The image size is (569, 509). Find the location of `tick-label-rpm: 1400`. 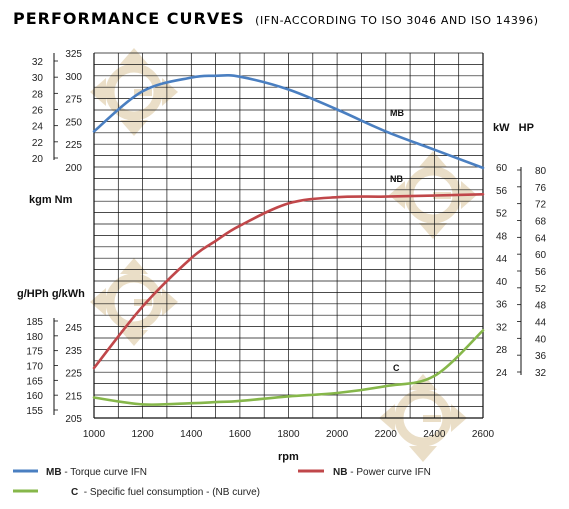

tick-label-rpm: 1400 is located at coordinates (191, 434).